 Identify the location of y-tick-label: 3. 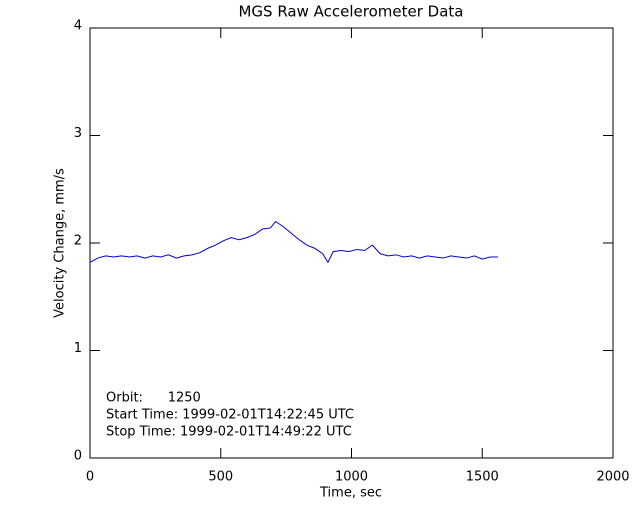
(78, 133).